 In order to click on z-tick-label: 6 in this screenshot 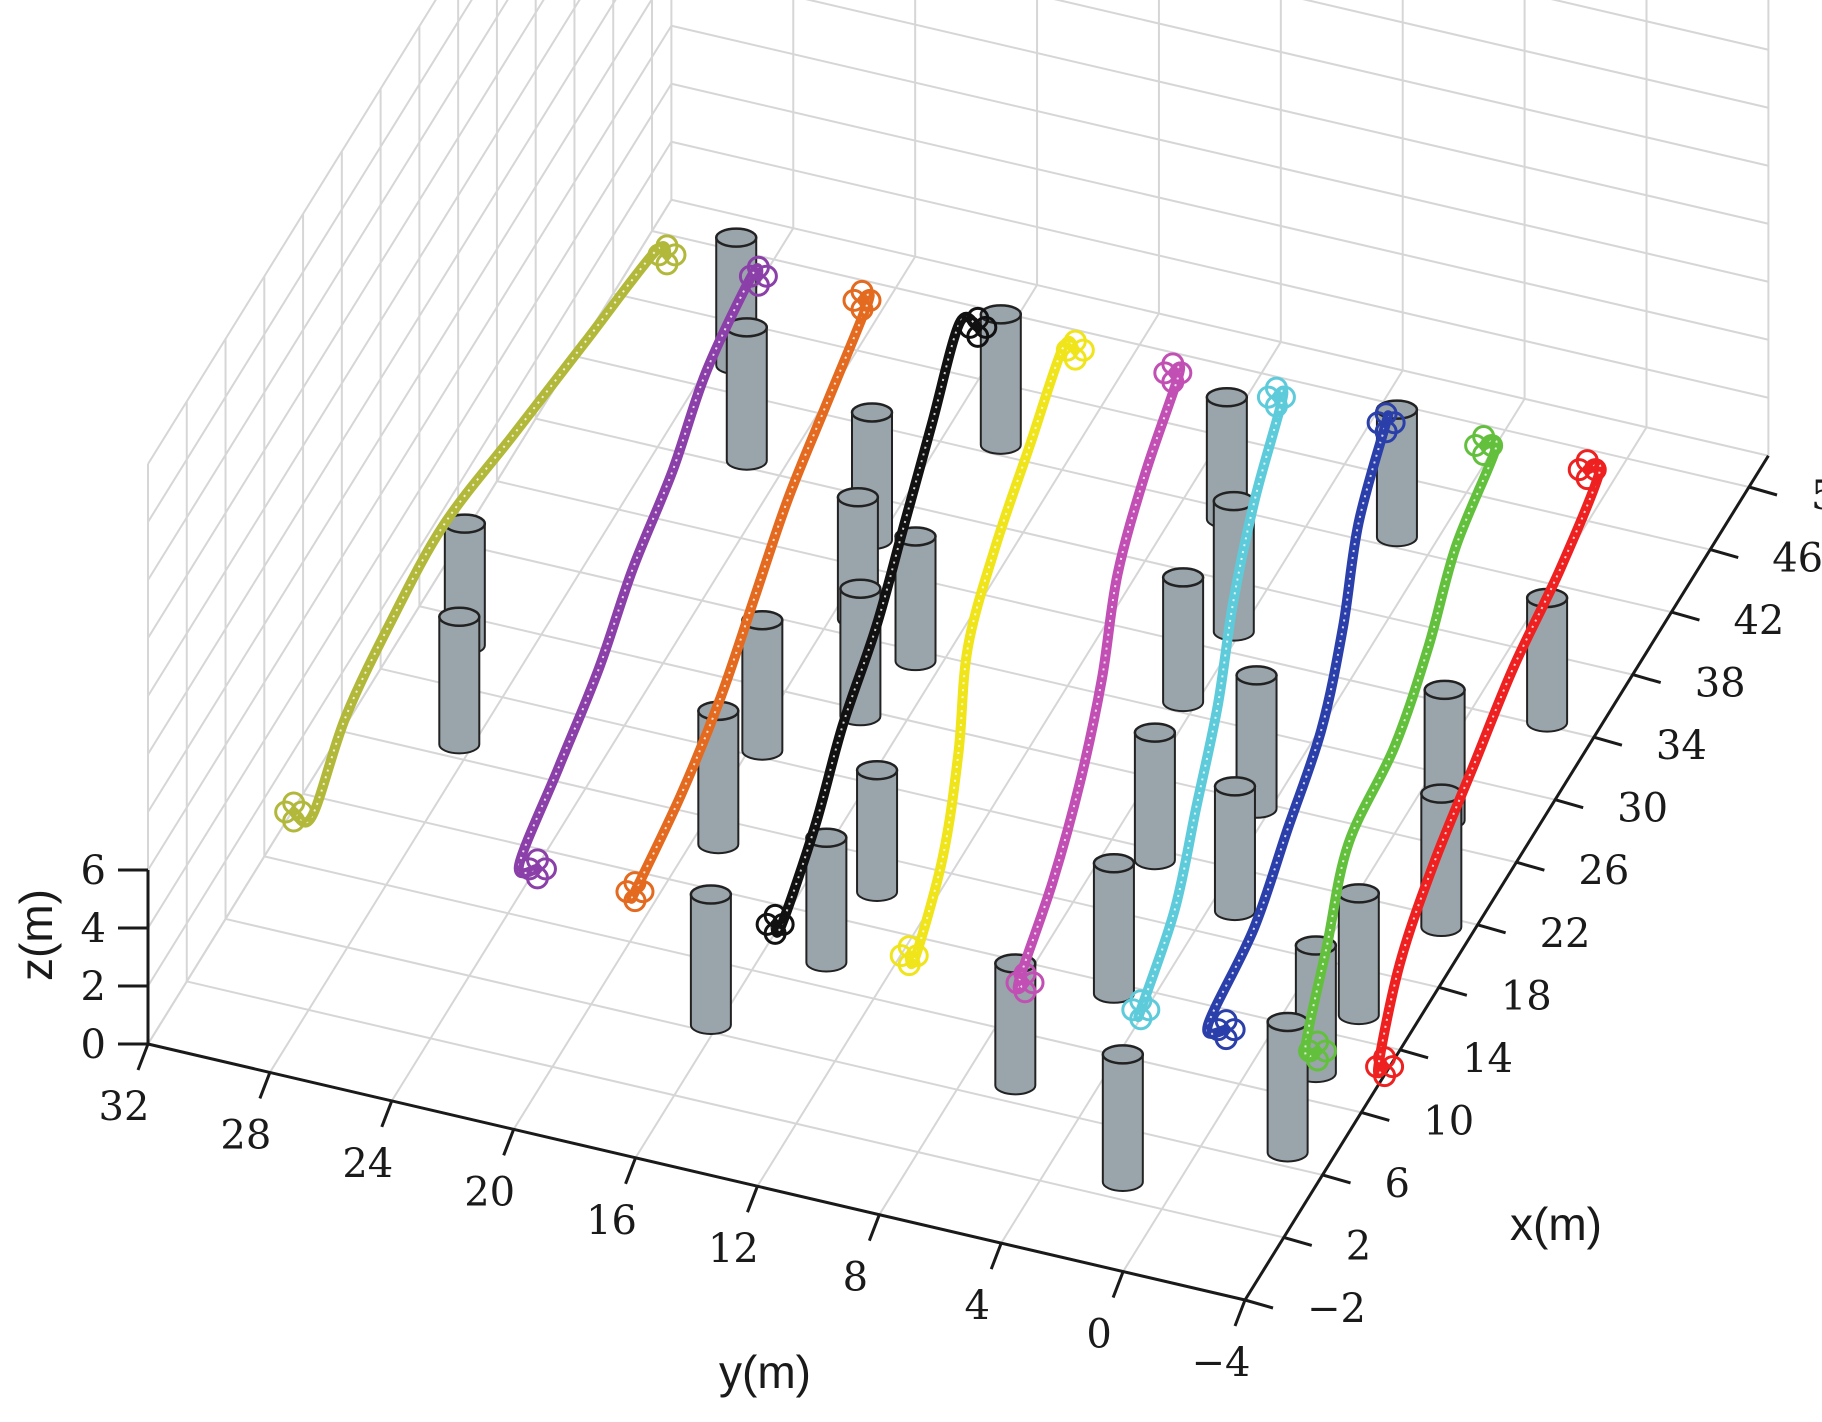, I will do `click(93, 871)`.